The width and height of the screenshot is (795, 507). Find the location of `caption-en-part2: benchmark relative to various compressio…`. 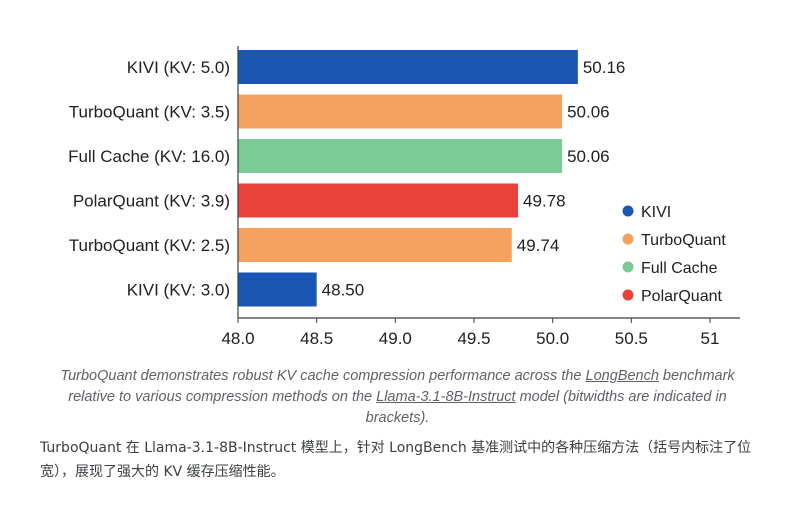

caption-en-part2: benchmark relative to various compressio… is located at coordinates (401, 386).